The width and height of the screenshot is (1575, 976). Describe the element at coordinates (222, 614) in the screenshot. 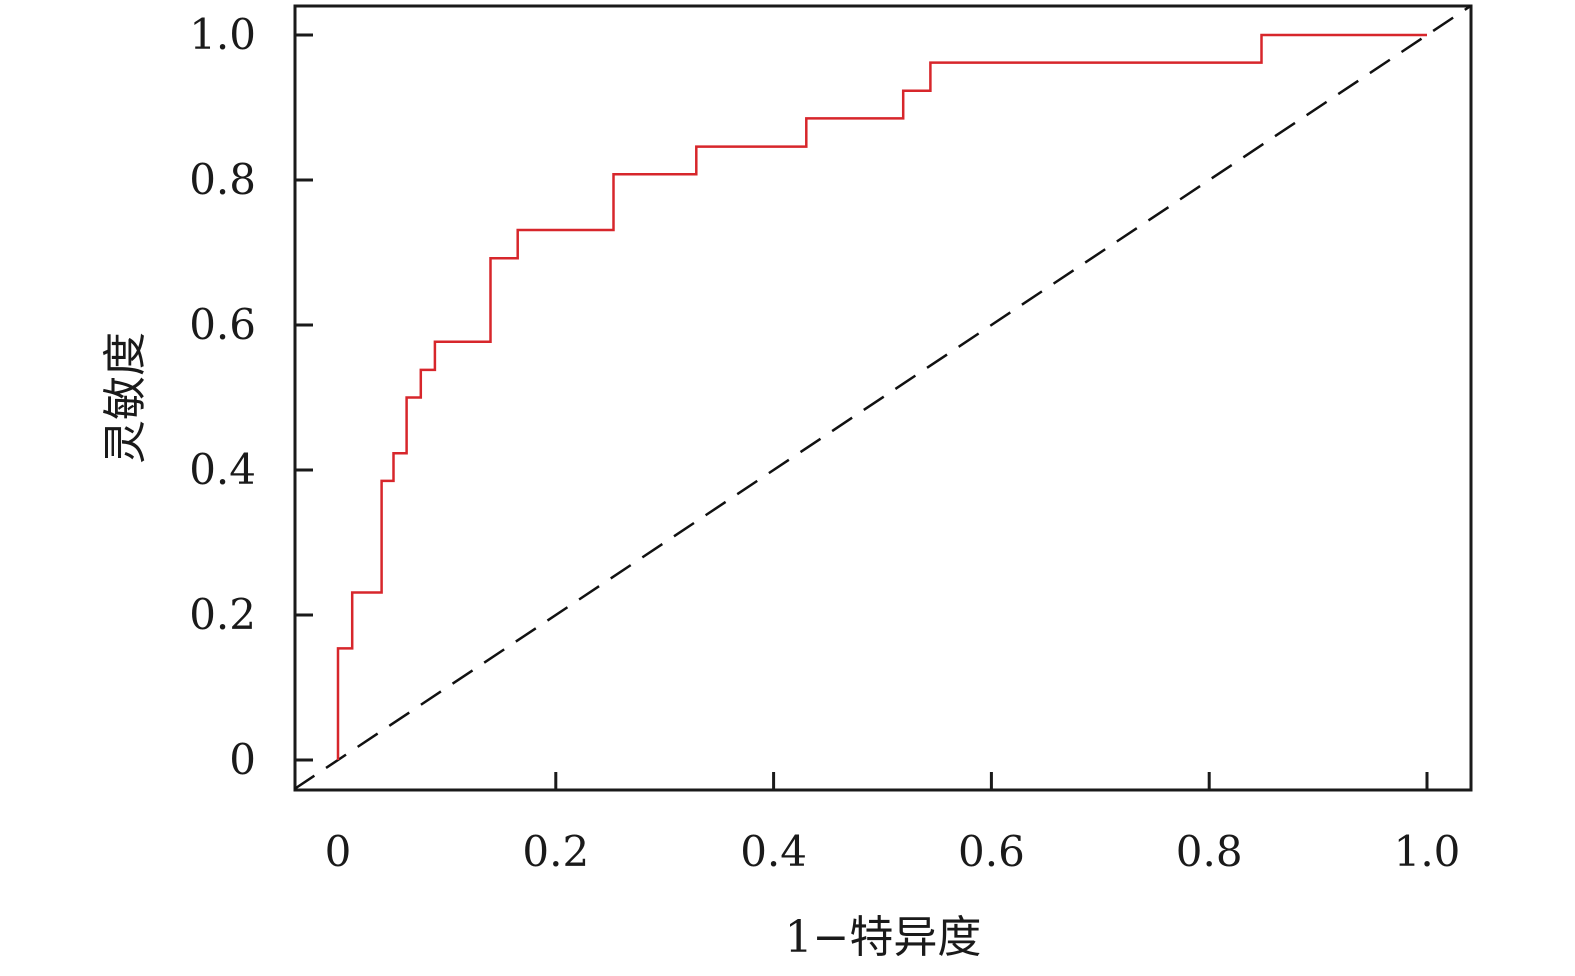

I see `y-tick-label: 0.2` at that location.